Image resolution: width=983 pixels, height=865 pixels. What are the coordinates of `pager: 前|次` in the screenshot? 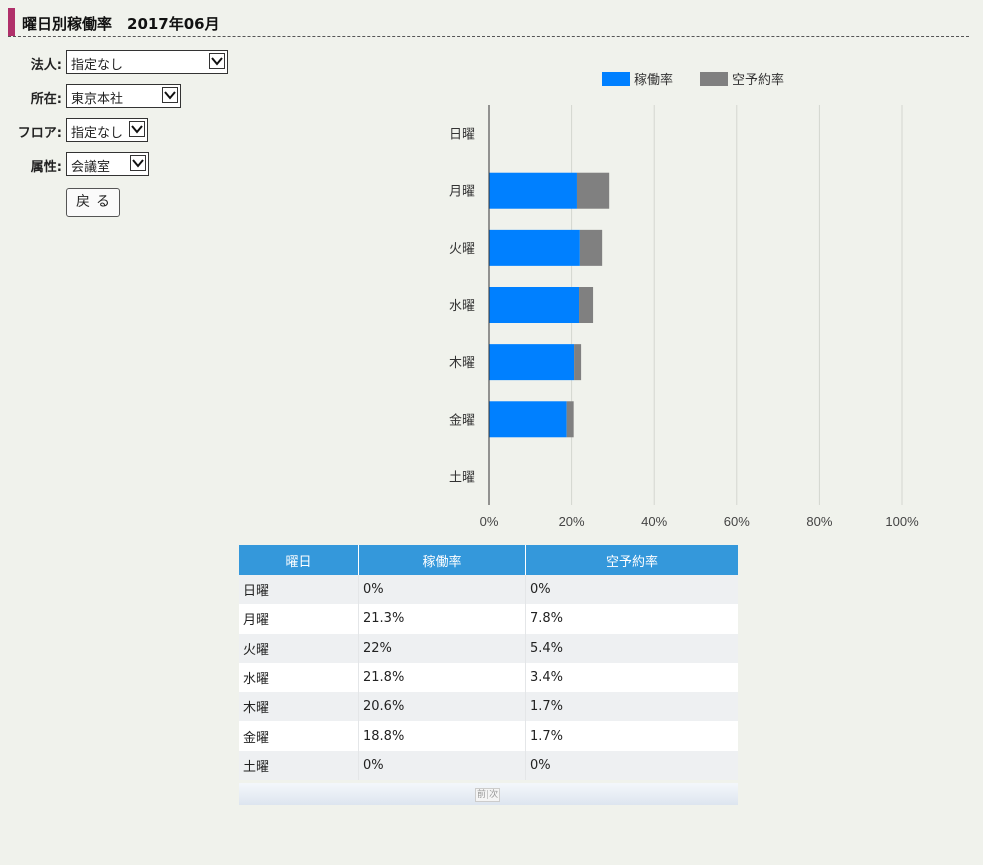 It's located at (488, 795).